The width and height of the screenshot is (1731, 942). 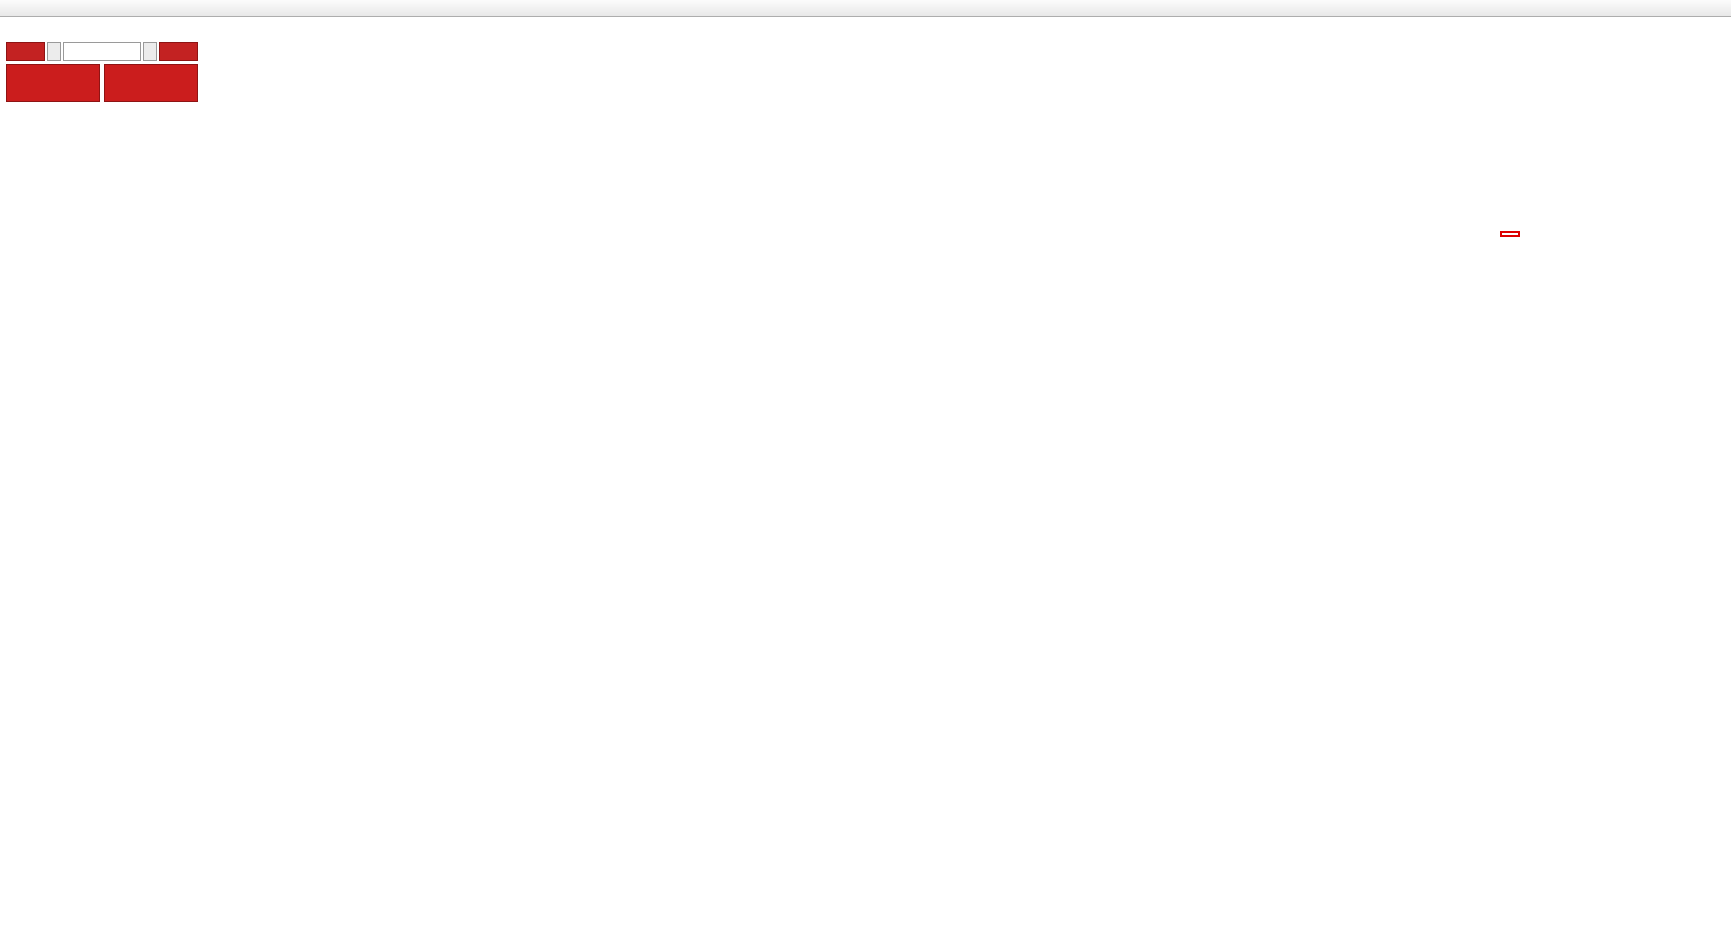 I want to click on buy-button, so click(x=178, y=51).